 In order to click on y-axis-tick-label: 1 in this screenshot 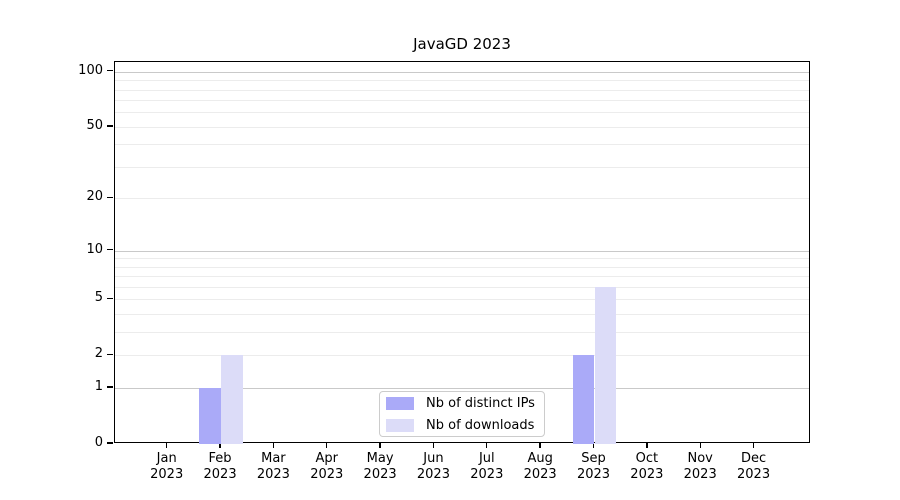, I will do `click(98, 387)`.